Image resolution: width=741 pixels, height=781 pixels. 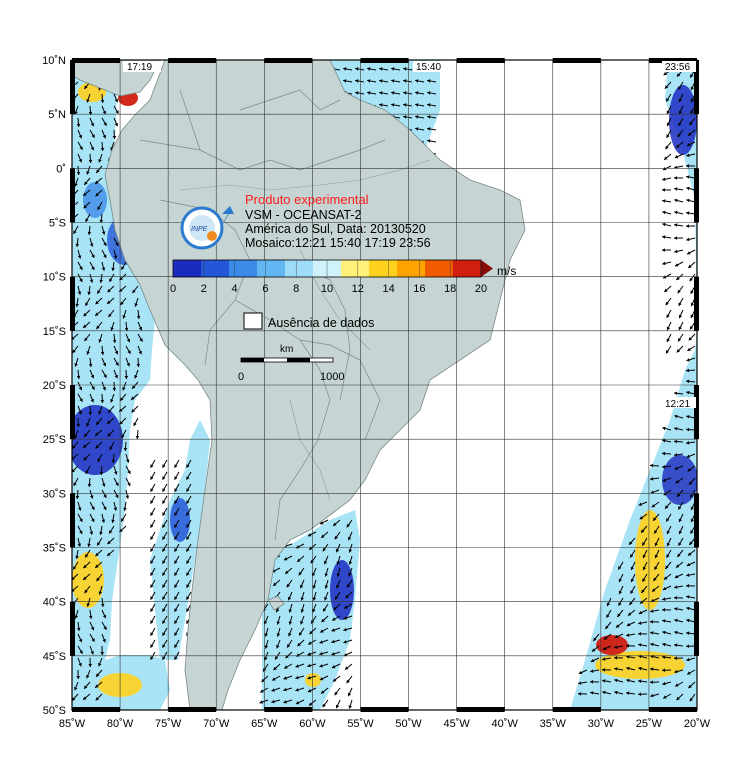 I want to click on longitude-label: 50˚W, so click(x=408, y=724).